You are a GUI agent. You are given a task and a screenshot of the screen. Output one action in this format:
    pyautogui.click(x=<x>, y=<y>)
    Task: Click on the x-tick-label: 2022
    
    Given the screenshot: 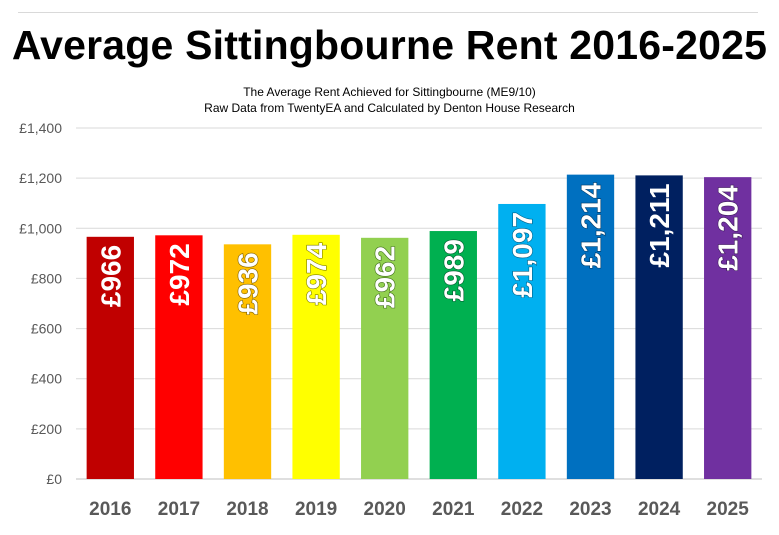 What is the action you would take?
    pyautogui.click(x=522, y=509)
    